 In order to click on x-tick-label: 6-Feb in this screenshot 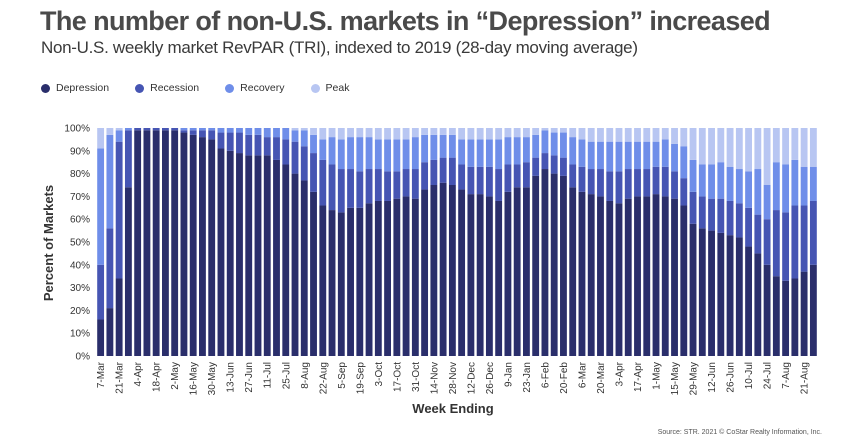, I will do `click(545, 375)`.